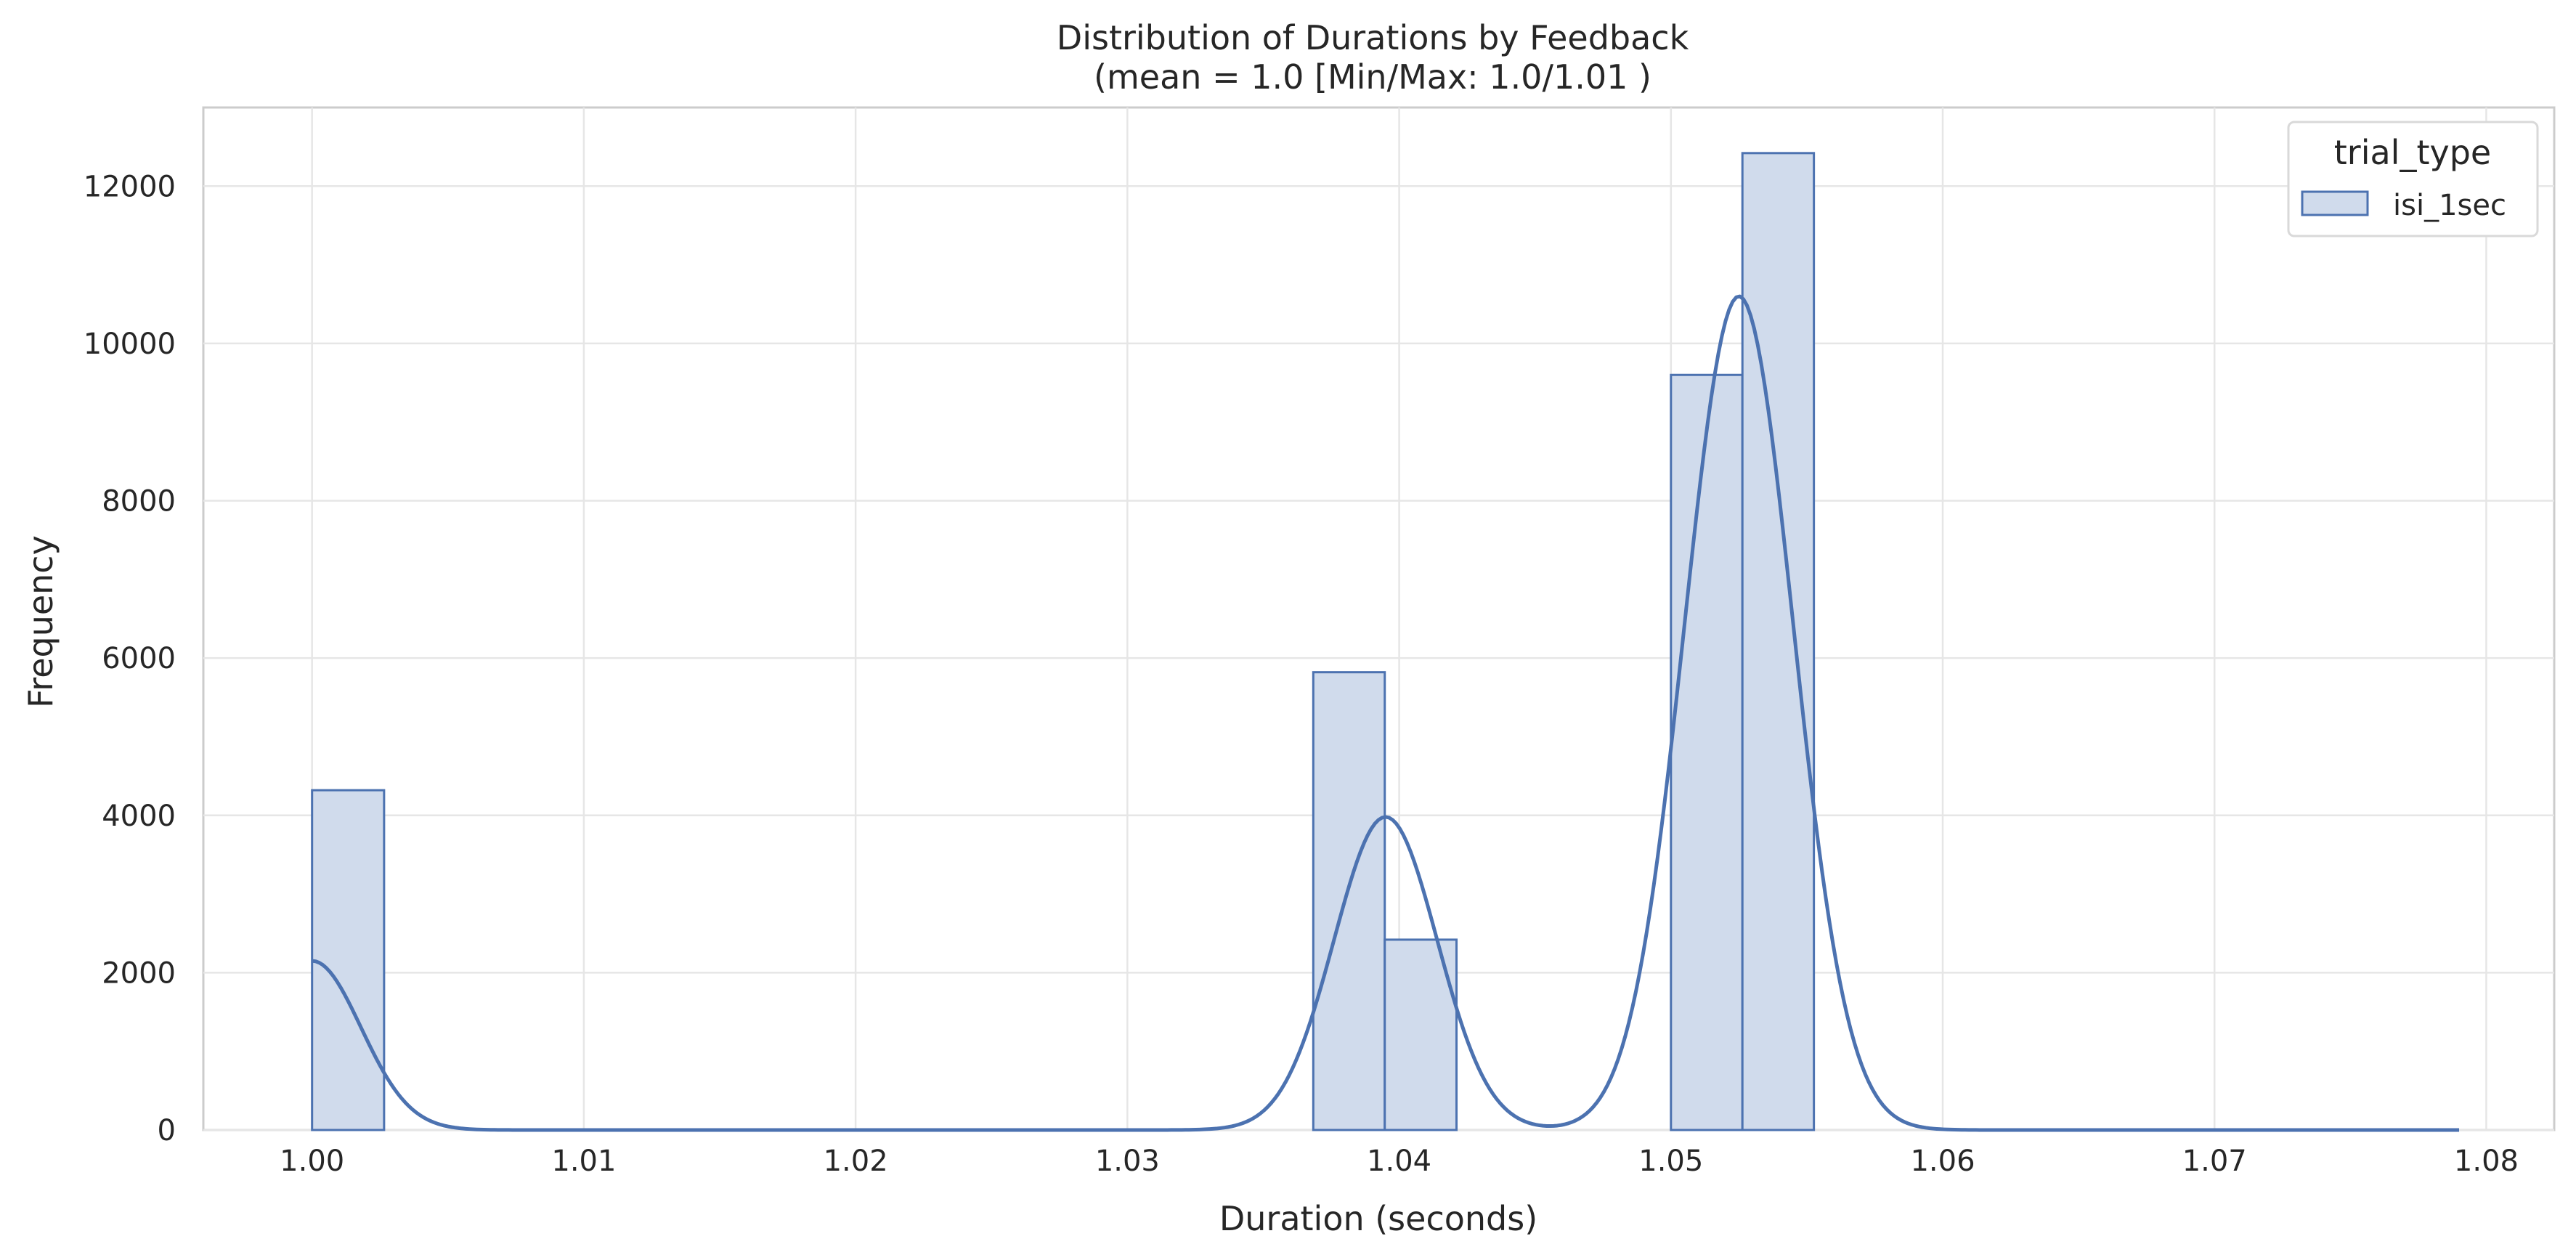 The height and width of the screenshot is (1260, 2576). What do you see at coordinates (1670, 1161) in the screenshot?
I see `x-tick-label: 1.05` at bounding box center [1670, 1161].